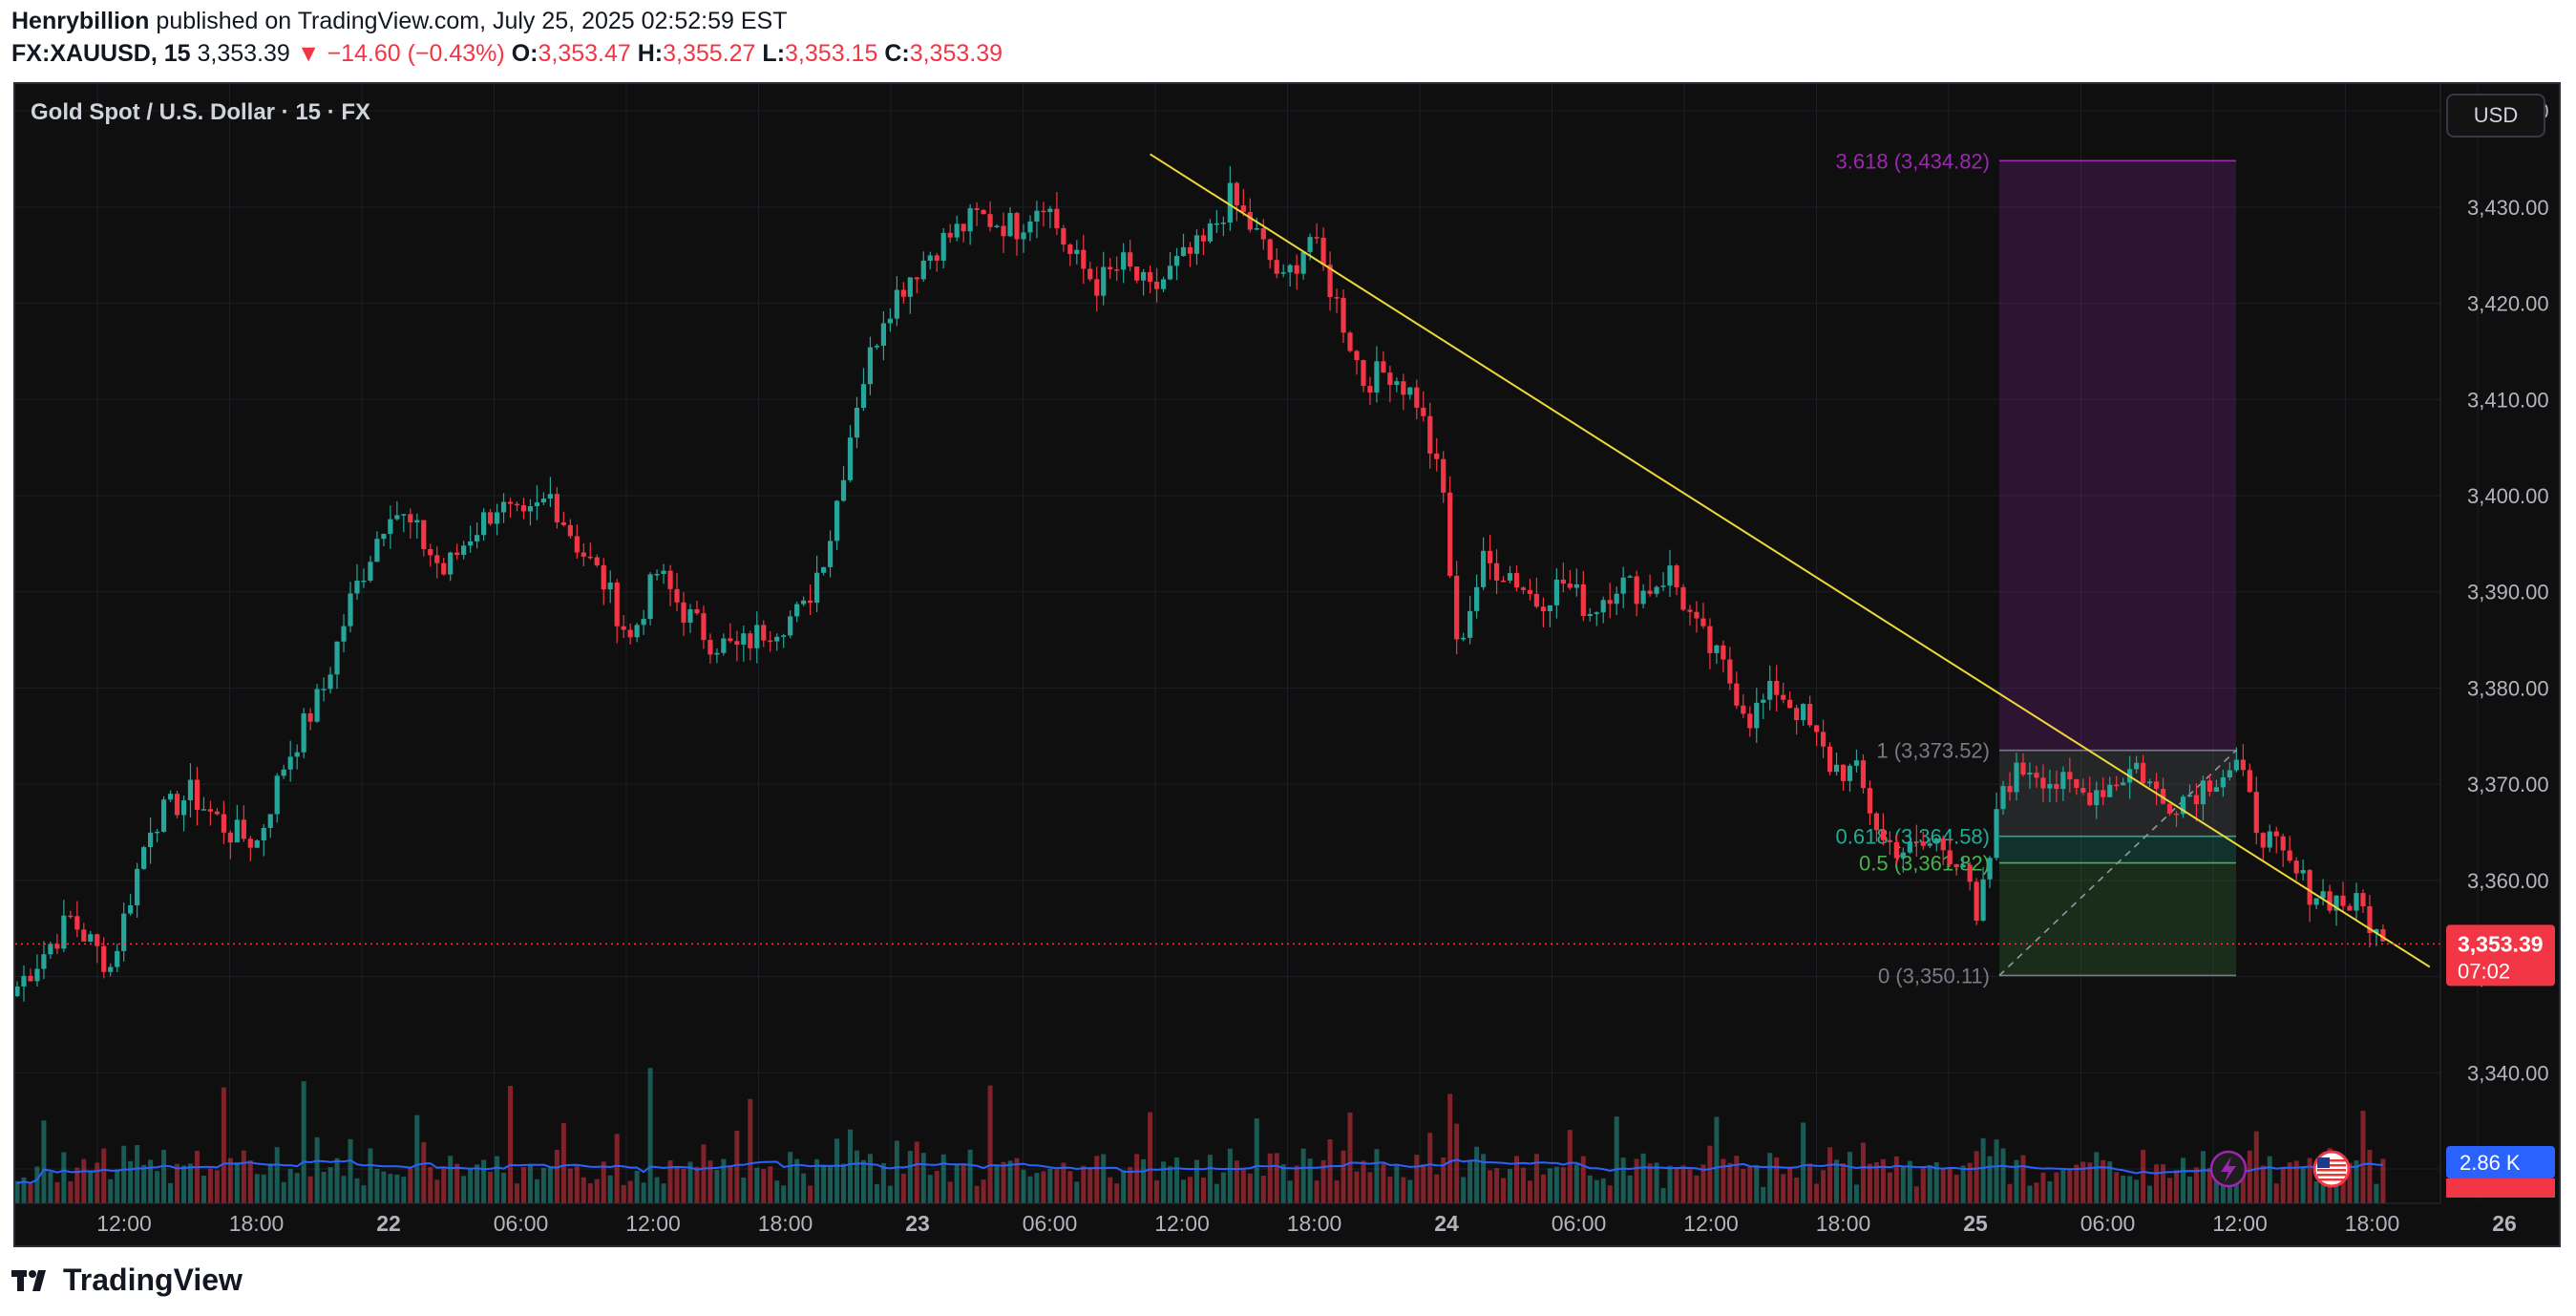  Describe the element at coordinates (80, 21) in the screenshot. I see `author-name: Henrybillion` at that location.